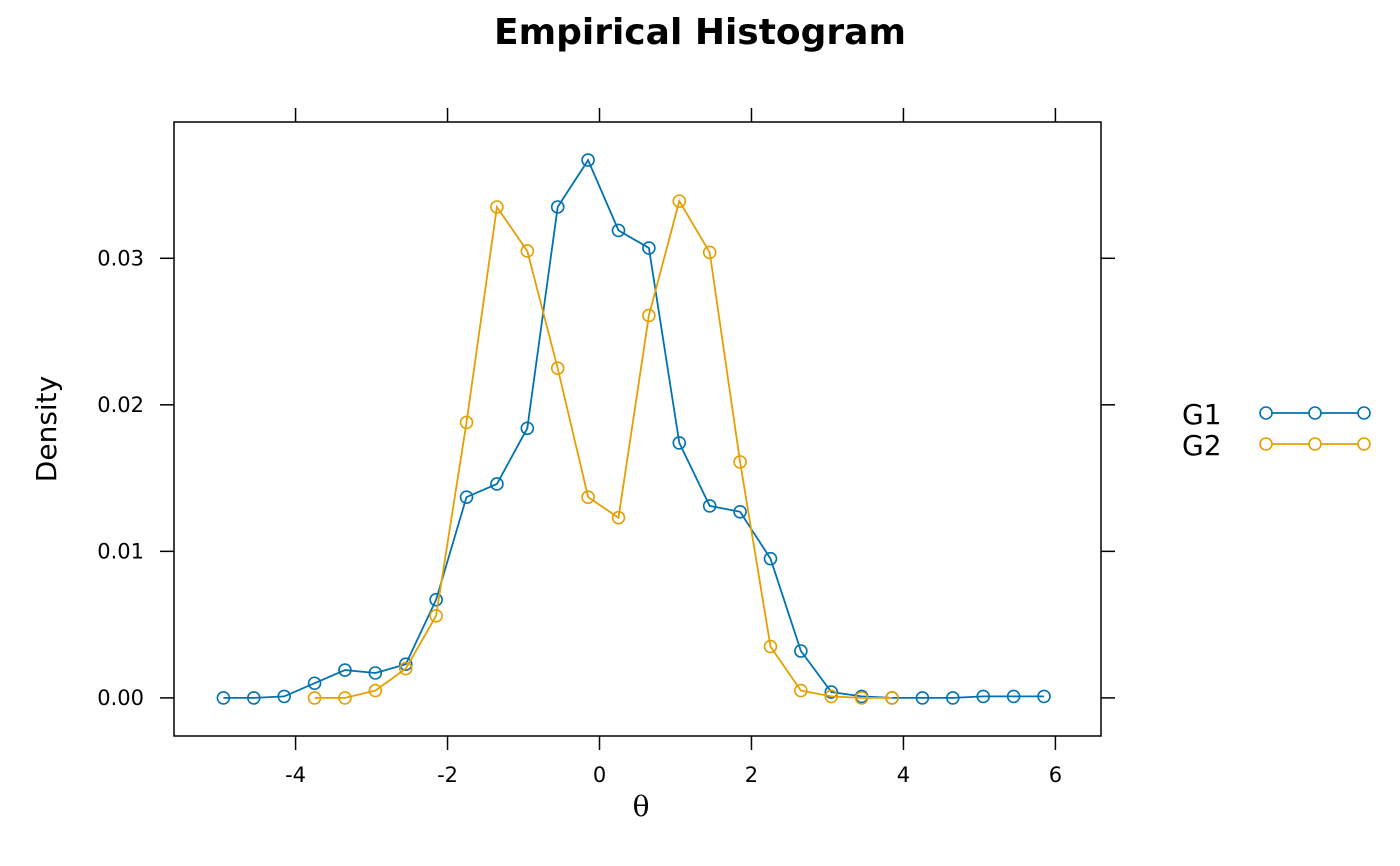 The height and width of the screenshot is (866, 1400). What do you see at coordinates (599, 775) in the screenshot?
I see `x-tick-label: 0` at bounding box center [599, 775].